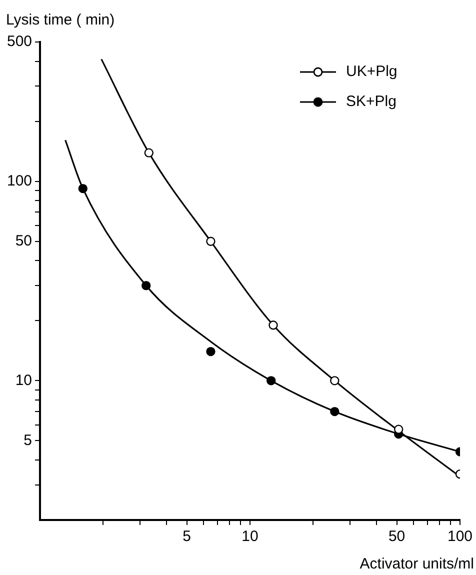  I want to click on y-tick-label: 100, so click(19, 181).